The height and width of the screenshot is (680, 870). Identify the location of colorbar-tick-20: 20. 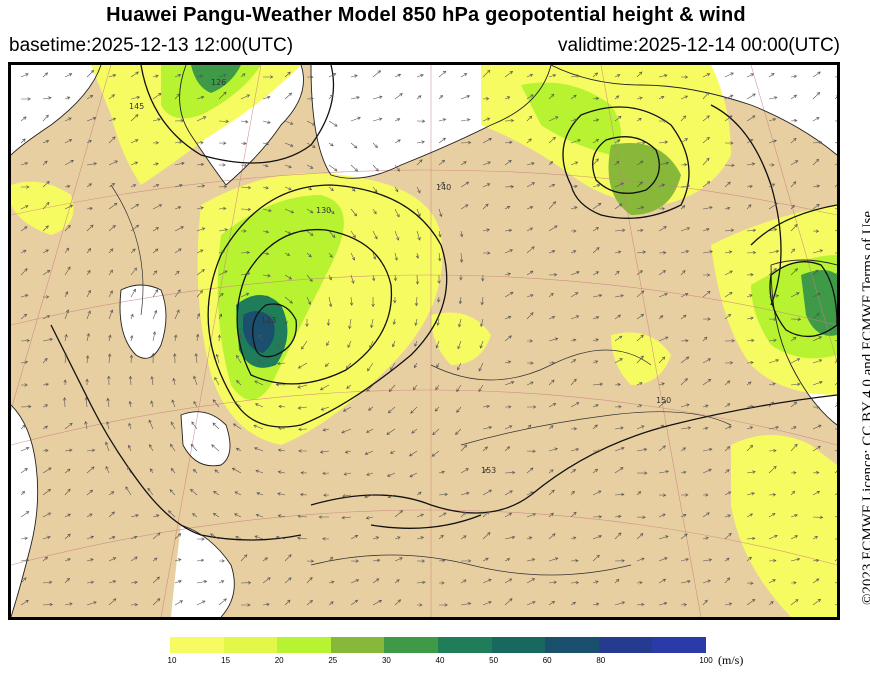
(279, 660).